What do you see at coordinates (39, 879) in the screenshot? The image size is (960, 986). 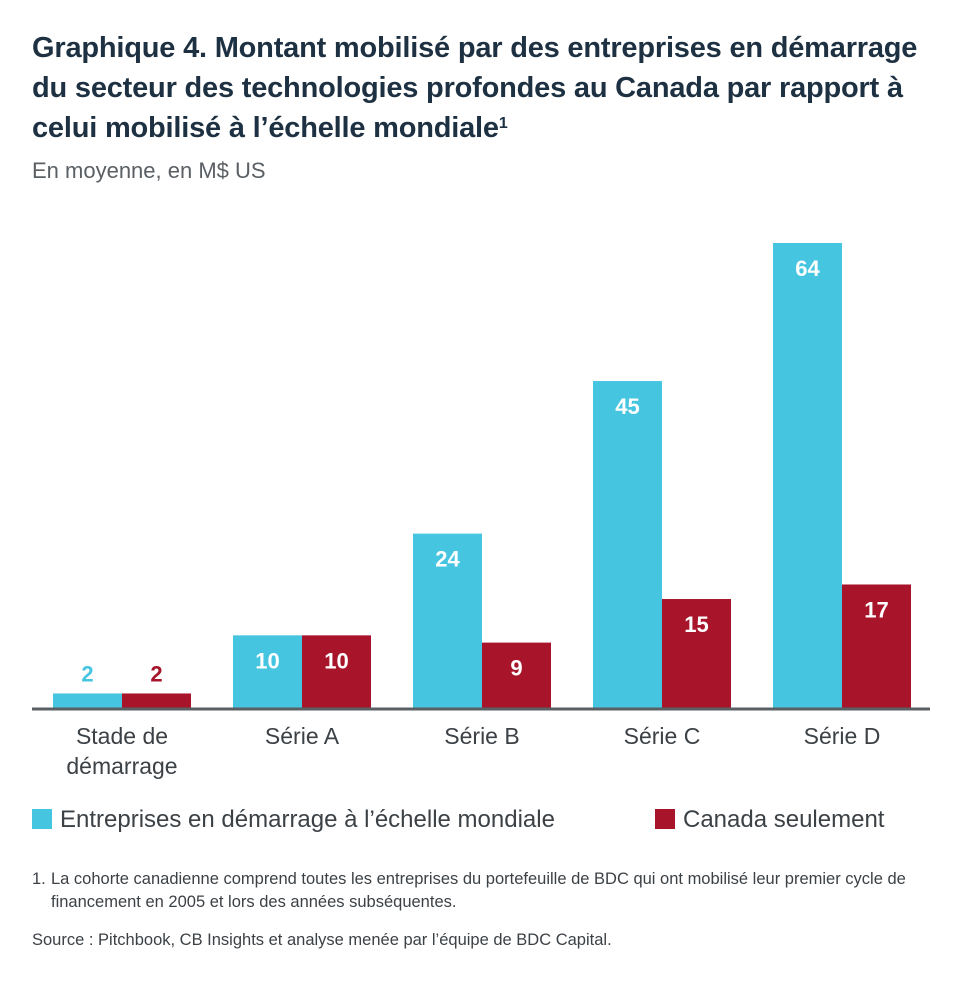 I see `footnote-number: 1.` at bounding box center [39, 879].